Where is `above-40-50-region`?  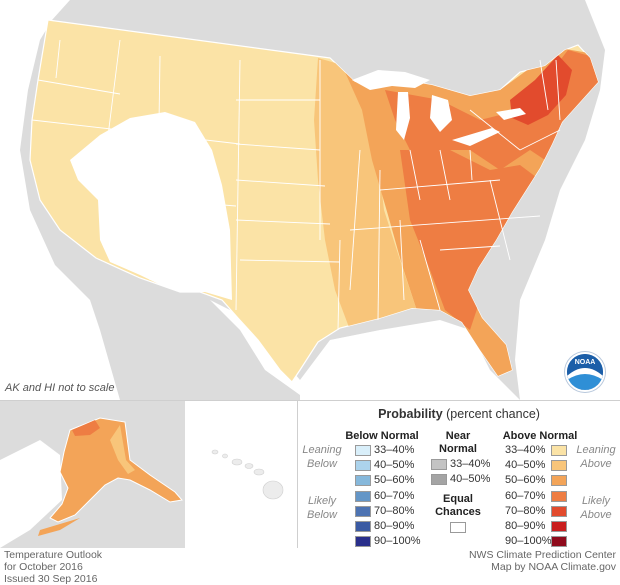 above-40-50-region is located at coordinates (367, 194).